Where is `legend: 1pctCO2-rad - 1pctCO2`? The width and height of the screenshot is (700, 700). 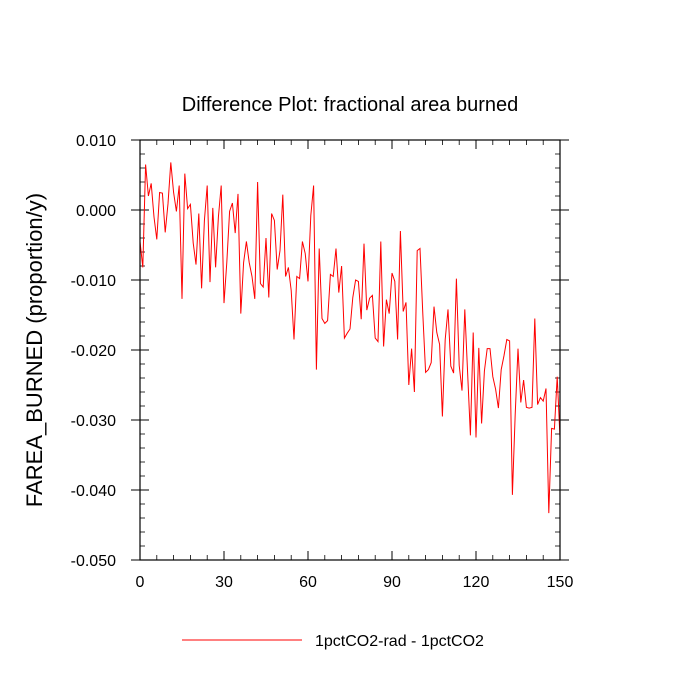 legend: 1pctCO2-rad - 1pctCO2 is located at coordinates (333, 641).